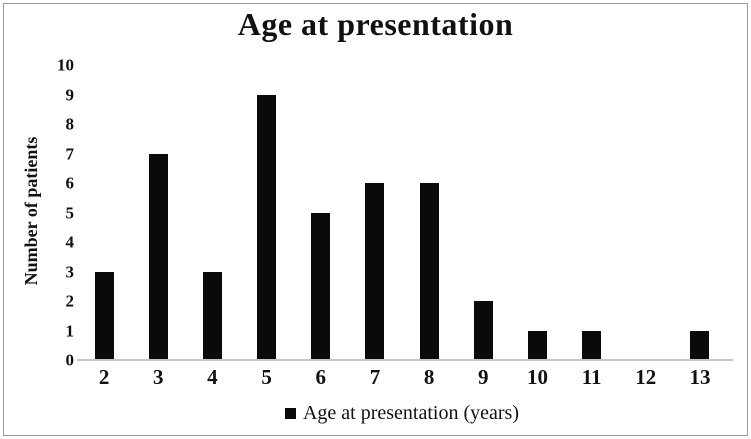 The image size is (751, 439). What do you see at coordinates (70, 301) in the screenshot?
I see `y-tick-label-2: 2` at bounding box center [70, 301].